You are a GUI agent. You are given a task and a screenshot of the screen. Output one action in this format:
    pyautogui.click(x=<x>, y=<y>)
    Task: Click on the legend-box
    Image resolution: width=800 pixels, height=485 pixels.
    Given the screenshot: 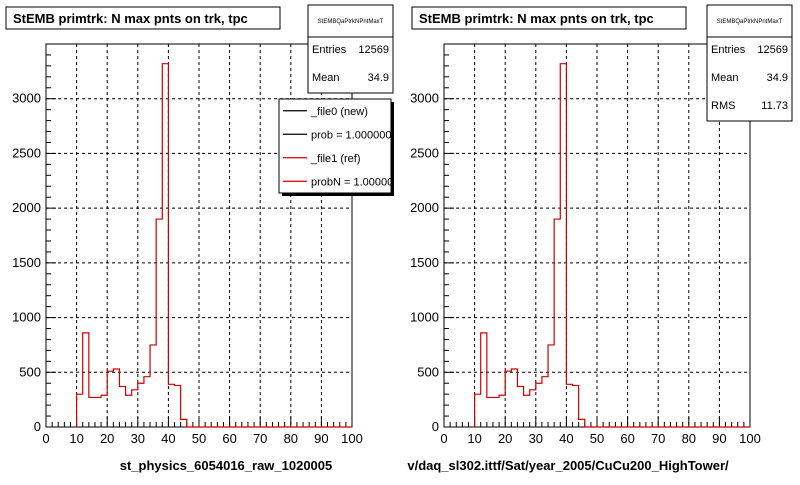 What is the action you would take?
    pyautogui.click(x=335, y=146)
    